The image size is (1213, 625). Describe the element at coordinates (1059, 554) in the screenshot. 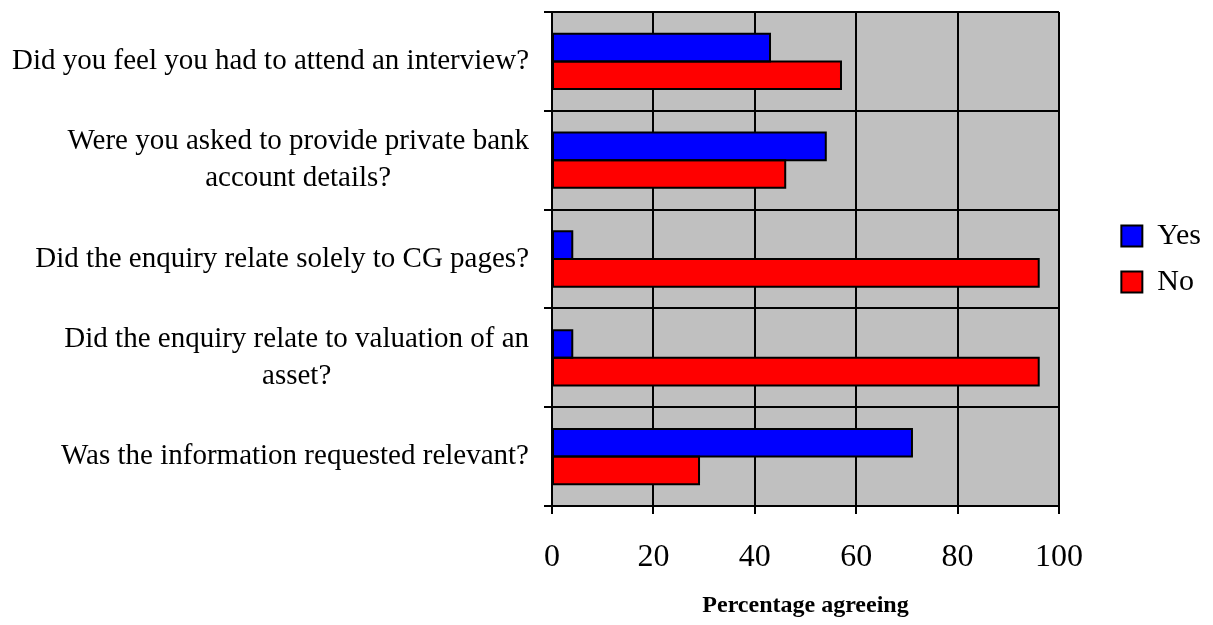

I see `x-tick-label: 100` at that location.